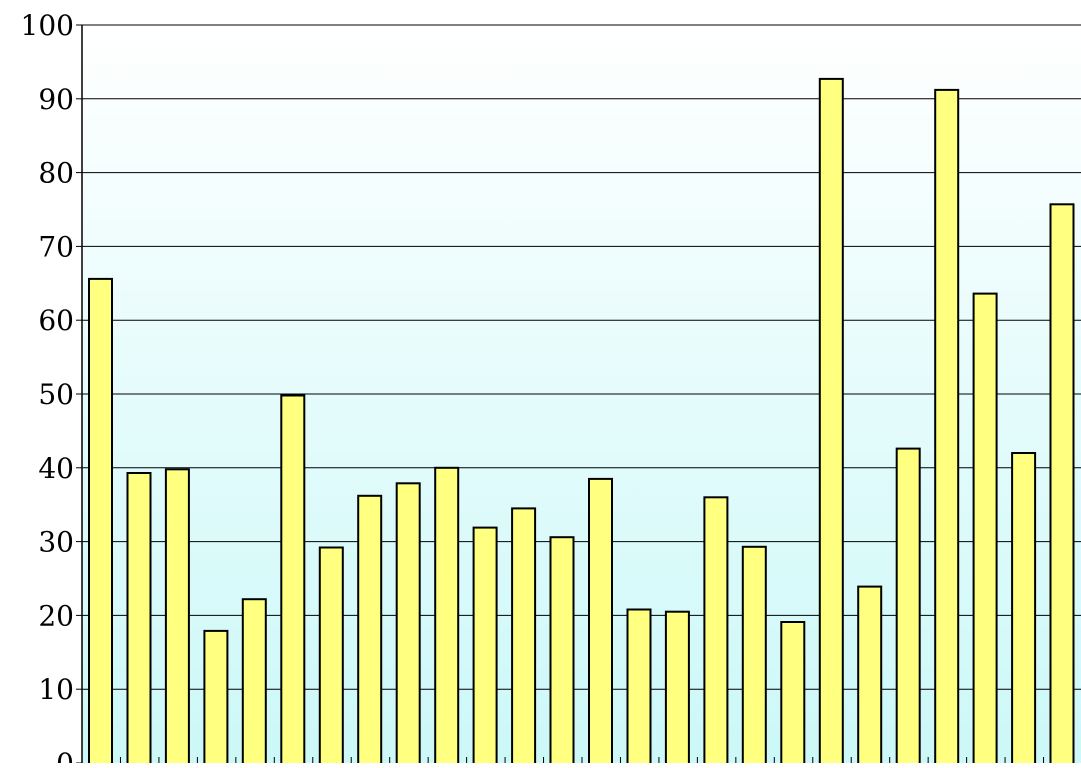  I want to click on y-tick-label: 50, so click(56, 394).